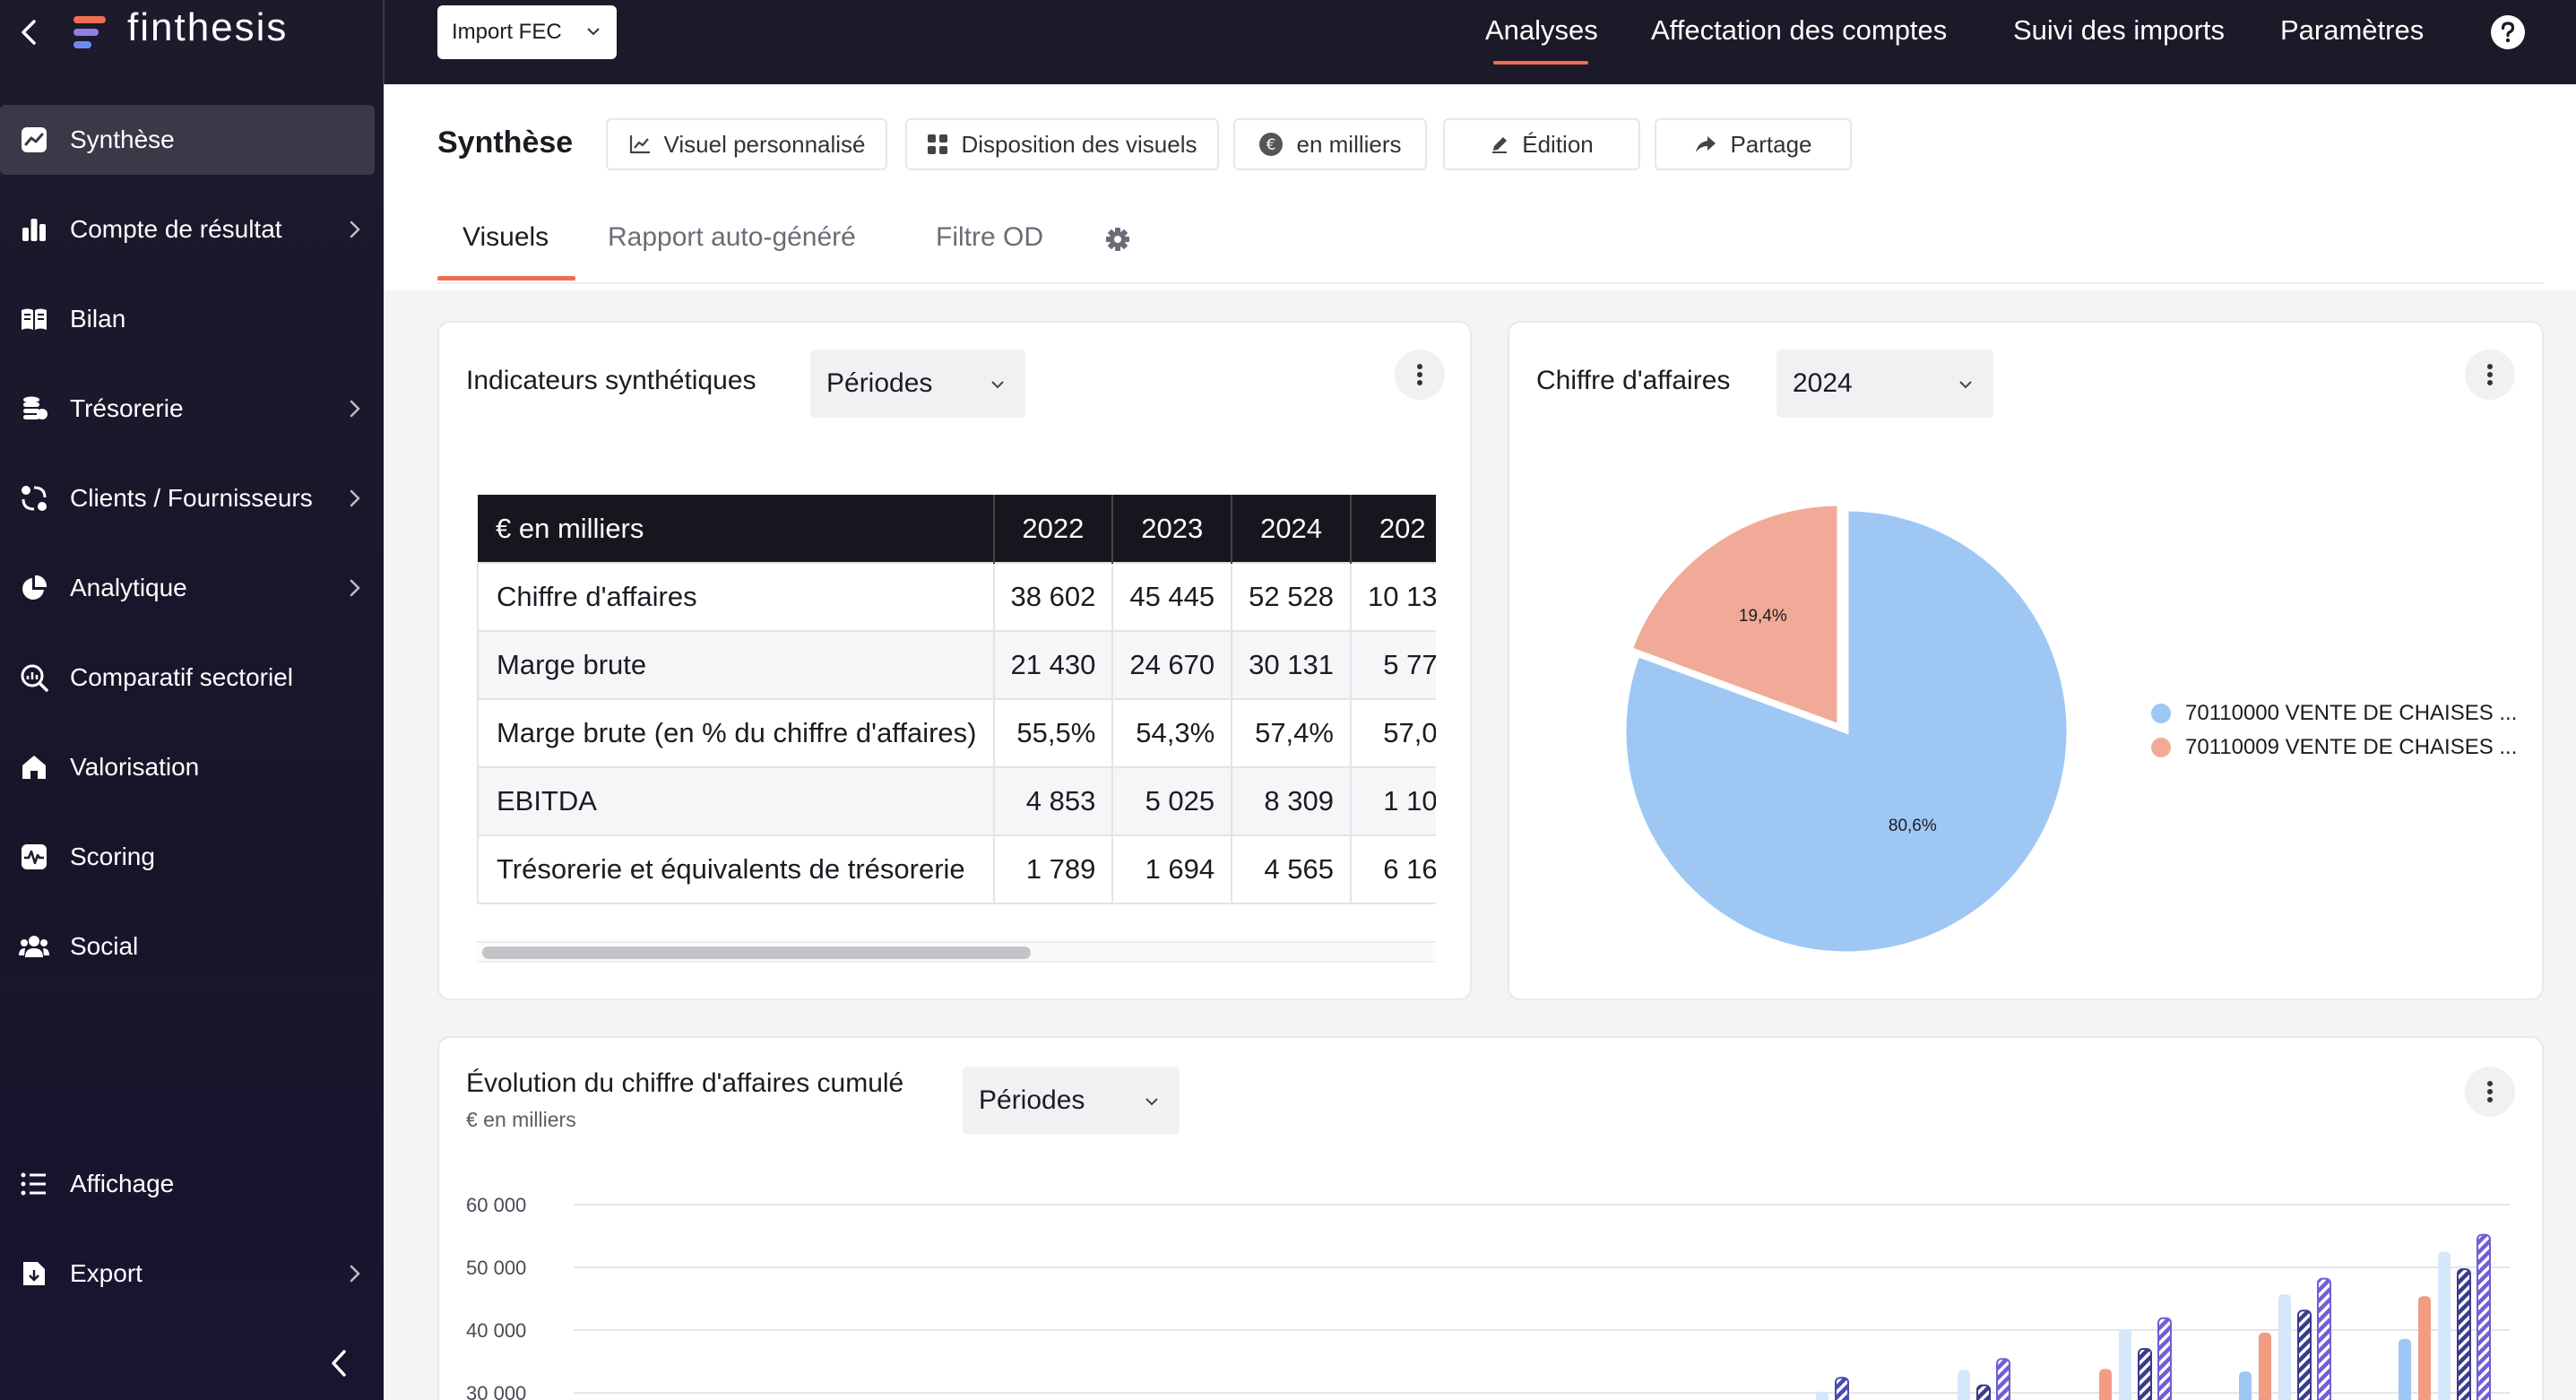 The image size is (2576, 1400). I want to click on group-icon, so click(34, 946).